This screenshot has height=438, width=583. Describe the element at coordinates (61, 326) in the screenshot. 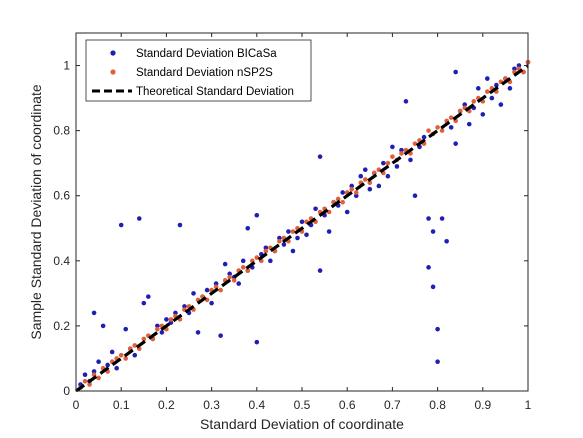

I see `y-tick-label: 0.2` at that location.